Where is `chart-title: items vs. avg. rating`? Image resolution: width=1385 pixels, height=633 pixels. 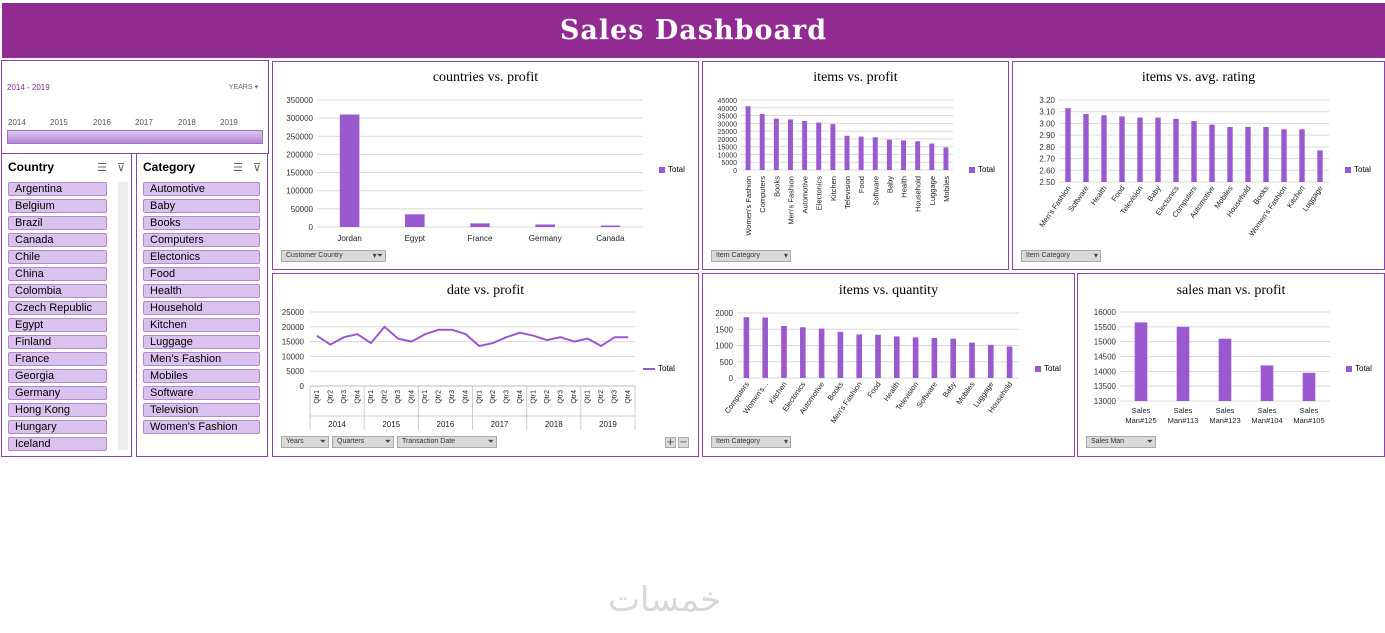 chart-title: items vs. avg. rating is located at coordinates (1198, 77).